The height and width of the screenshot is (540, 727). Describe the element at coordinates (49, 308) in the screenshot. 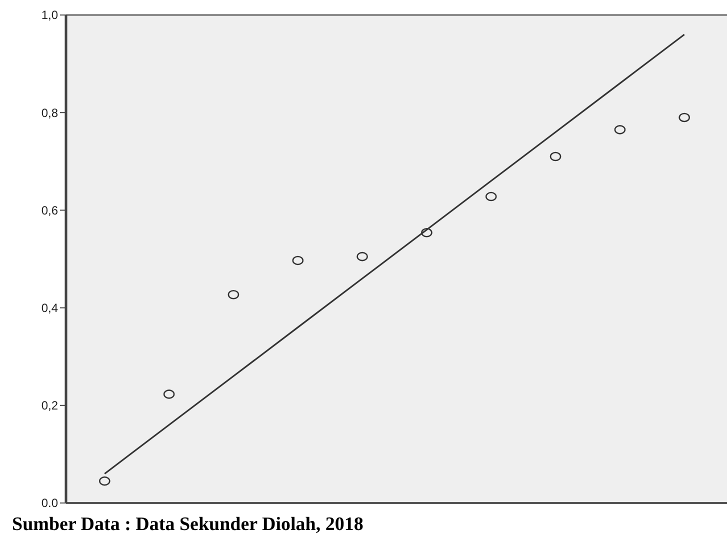

I see `y-tick-label: 0,4` at that location.